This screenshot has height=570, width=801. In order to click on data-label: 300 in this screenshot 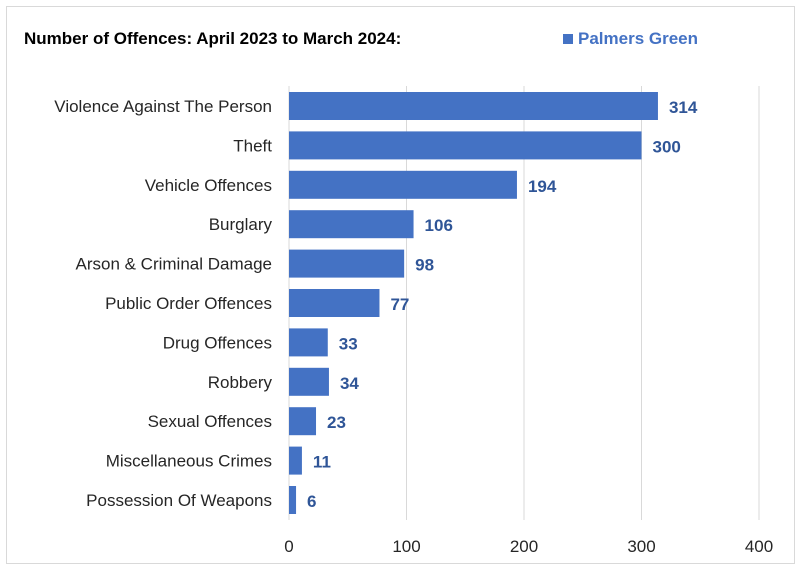, I will do `click(667, 146)`.